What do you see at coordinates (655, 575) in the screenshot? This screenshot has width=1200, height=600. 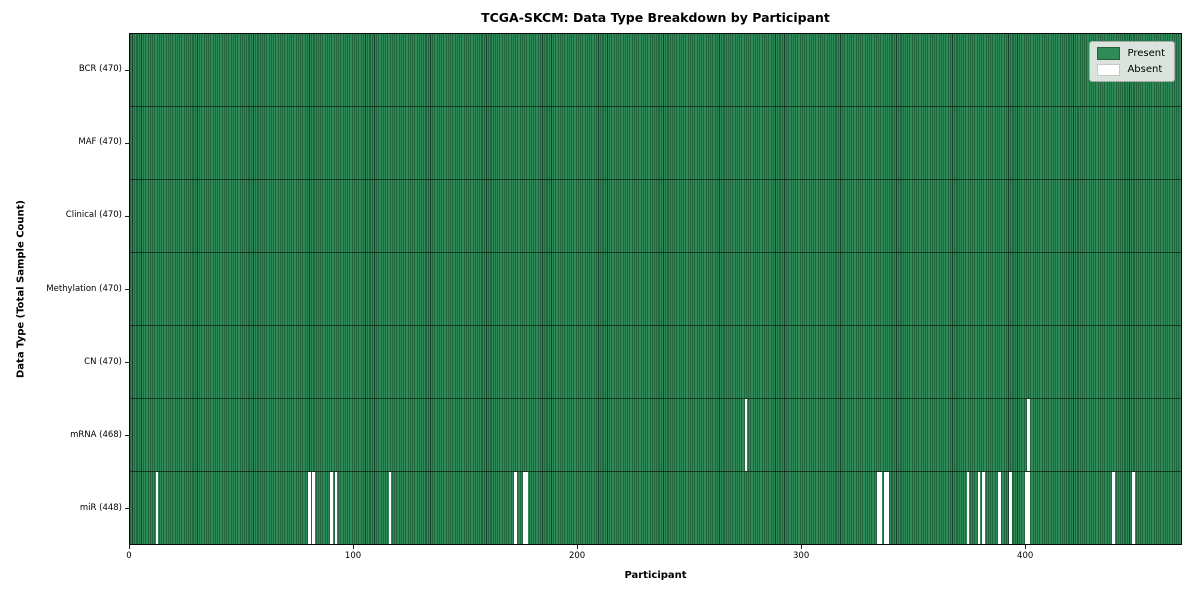 I see `x-axis-label: Participant` at bounding box center [655, 575].